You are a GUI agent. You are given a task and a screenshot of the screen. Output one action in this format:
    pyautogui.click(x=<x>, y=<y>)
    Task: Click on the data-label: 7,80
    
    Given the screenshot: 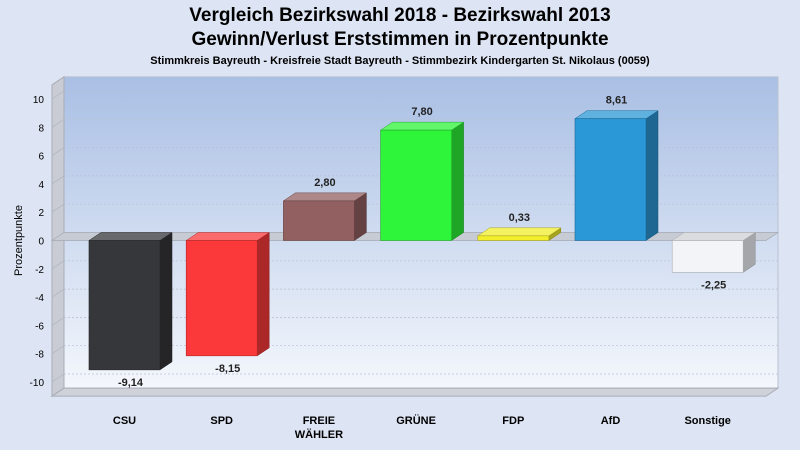 What is the action you would take?
    pyautogui.click(x=421, y=112)
    